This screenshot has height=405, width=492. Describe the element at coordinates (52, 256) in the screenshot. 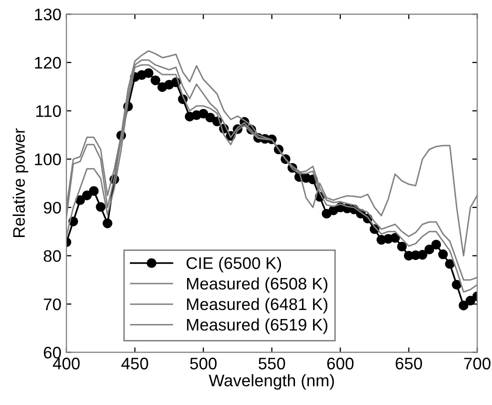

I see `y-tick-label: 80` at that location.